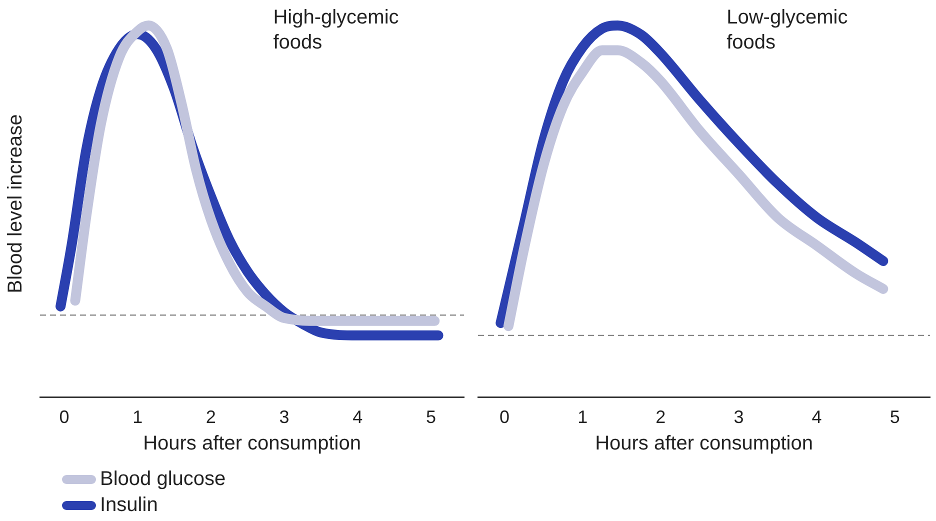 Image resolution: width=936 pixels, height=521 pixels. I want to click on legend-label: Blood glucose, so click(163, 479).